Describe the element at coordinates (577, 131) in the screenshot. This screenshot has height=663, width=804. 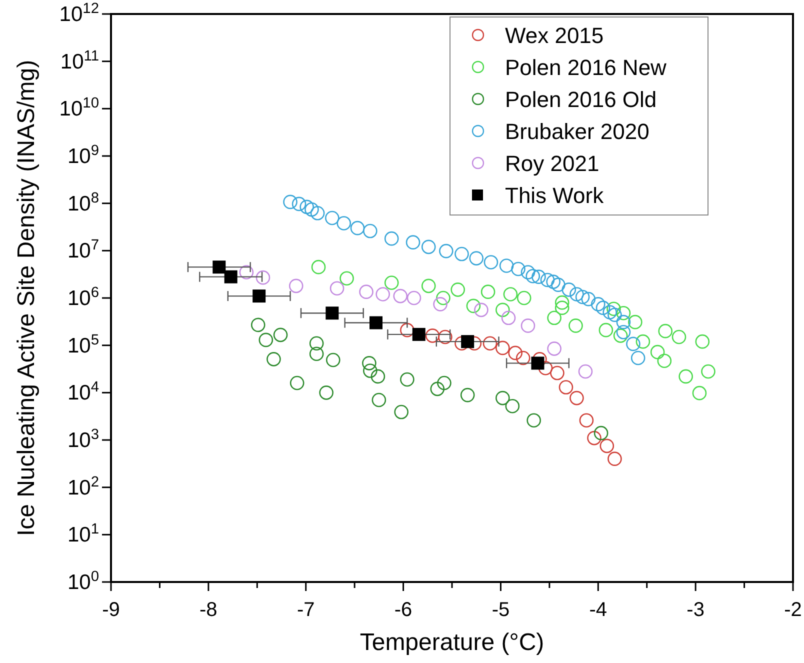
I see `legend-label: Brubaker 2020` at that location.